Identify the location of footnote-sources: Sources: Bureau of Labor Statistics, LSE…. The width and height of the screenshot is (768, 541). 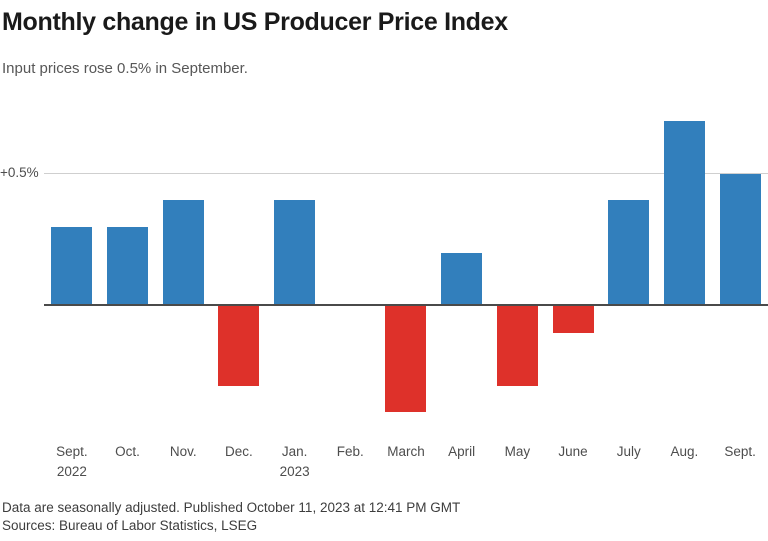
(130, 525).